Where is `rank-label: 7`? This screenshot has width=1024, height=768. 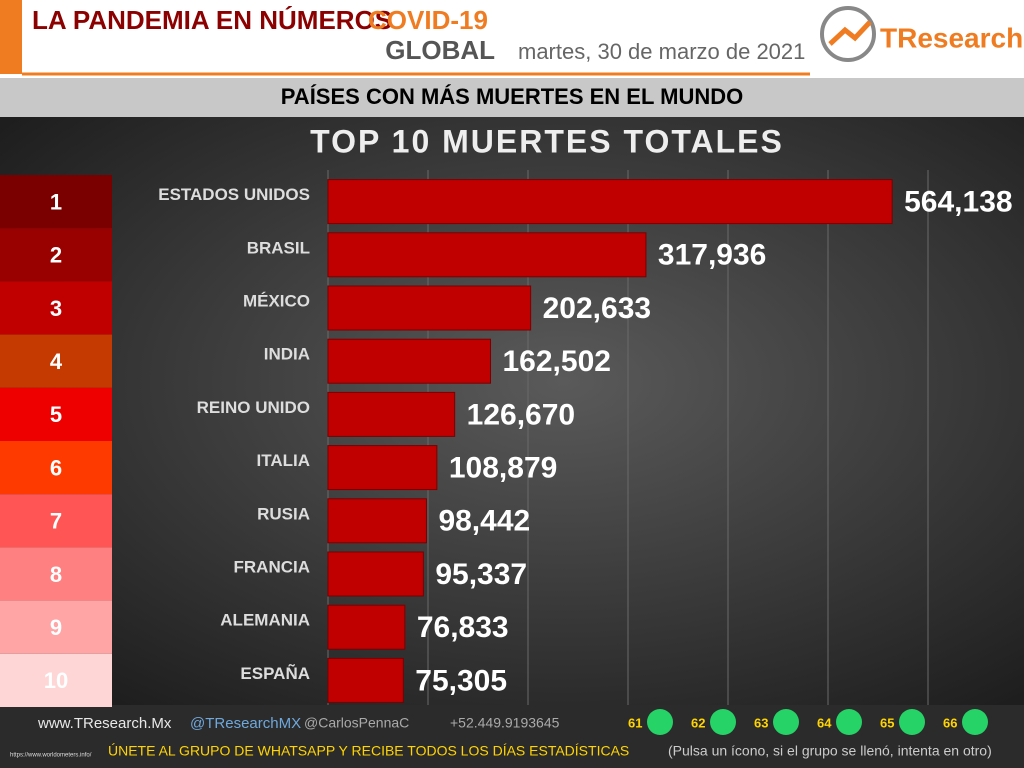 rank-label: 7 is located at coordinates (56, 521).